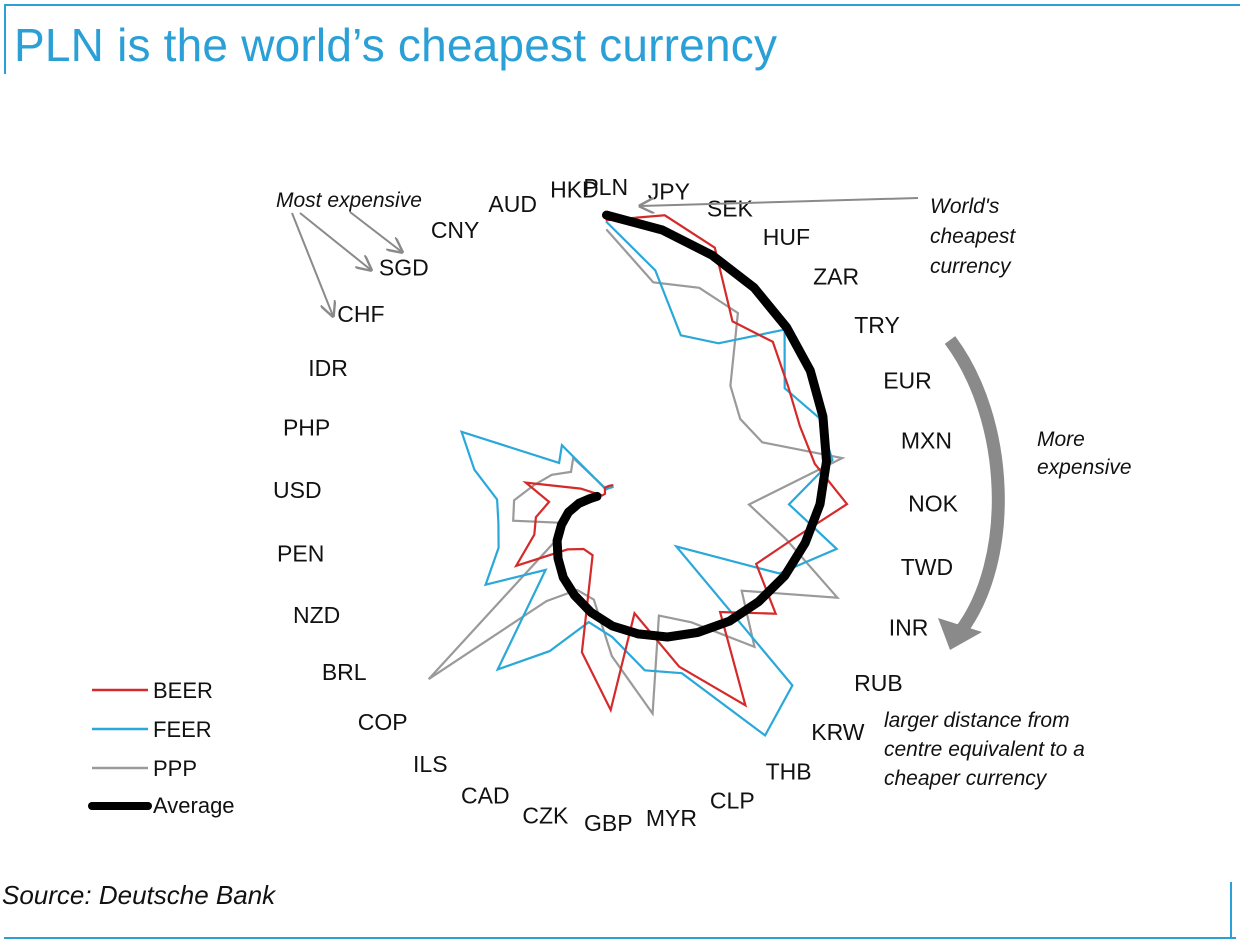 The width and height of the screenshot is (1242, 946). I want to click on category-label-rub: RUB, so click(878, 683).